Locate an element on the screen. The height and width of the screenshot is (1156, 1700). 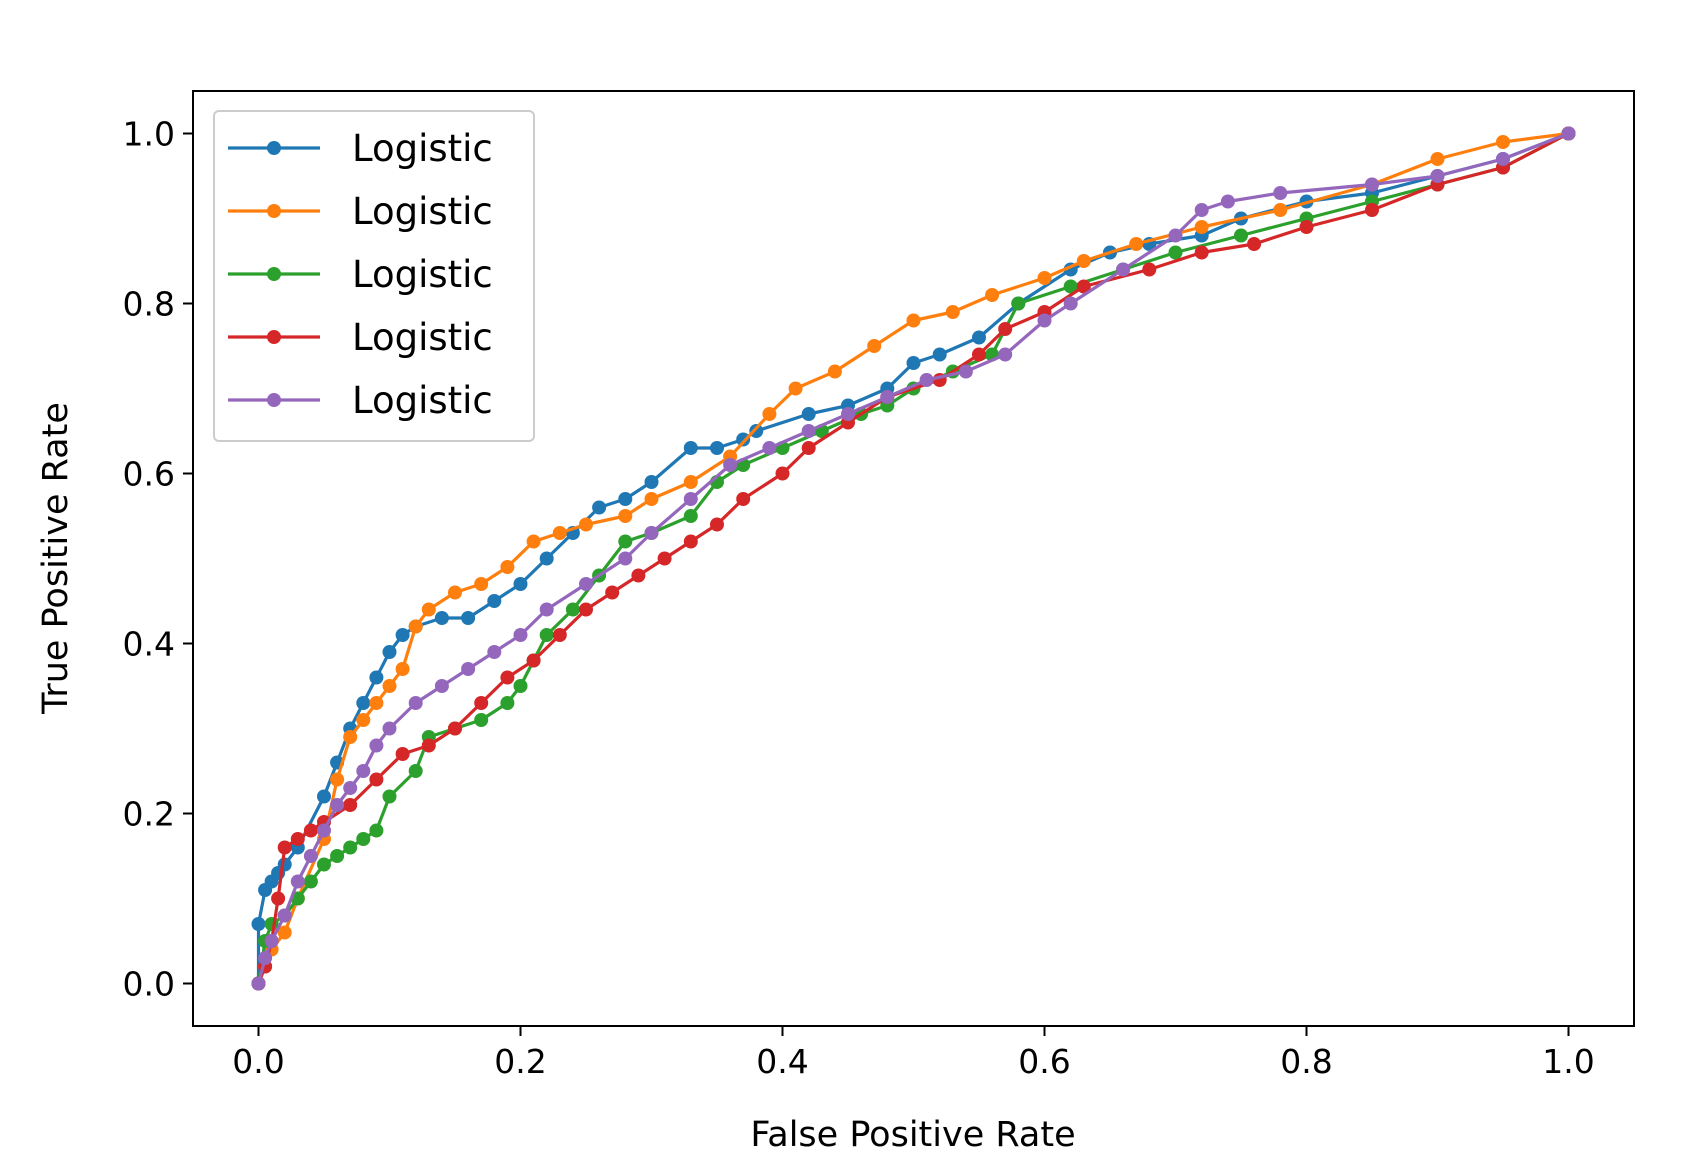
y-tick-label-1: 0.2 is located at coordinates (149, 814).